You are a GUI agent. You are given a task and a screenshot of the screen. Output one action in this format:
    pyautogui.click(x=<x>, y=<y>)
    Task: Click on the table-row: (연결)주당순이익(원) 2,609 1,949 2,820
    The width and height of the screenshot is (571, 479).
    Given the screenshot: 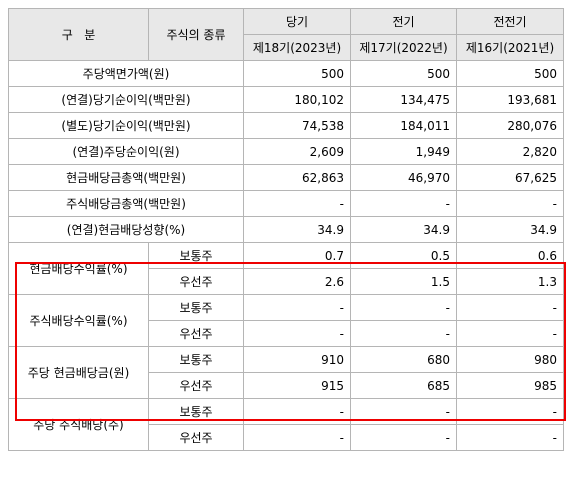 What is the action you would take?
    pyautogui.click(x=286, y=151)
    